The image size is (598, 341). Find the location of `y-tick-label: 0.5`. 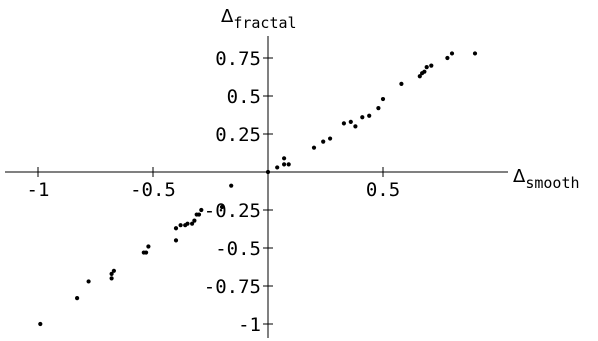

y-tick-label: 0.5 is located at coordinates (244, 97).